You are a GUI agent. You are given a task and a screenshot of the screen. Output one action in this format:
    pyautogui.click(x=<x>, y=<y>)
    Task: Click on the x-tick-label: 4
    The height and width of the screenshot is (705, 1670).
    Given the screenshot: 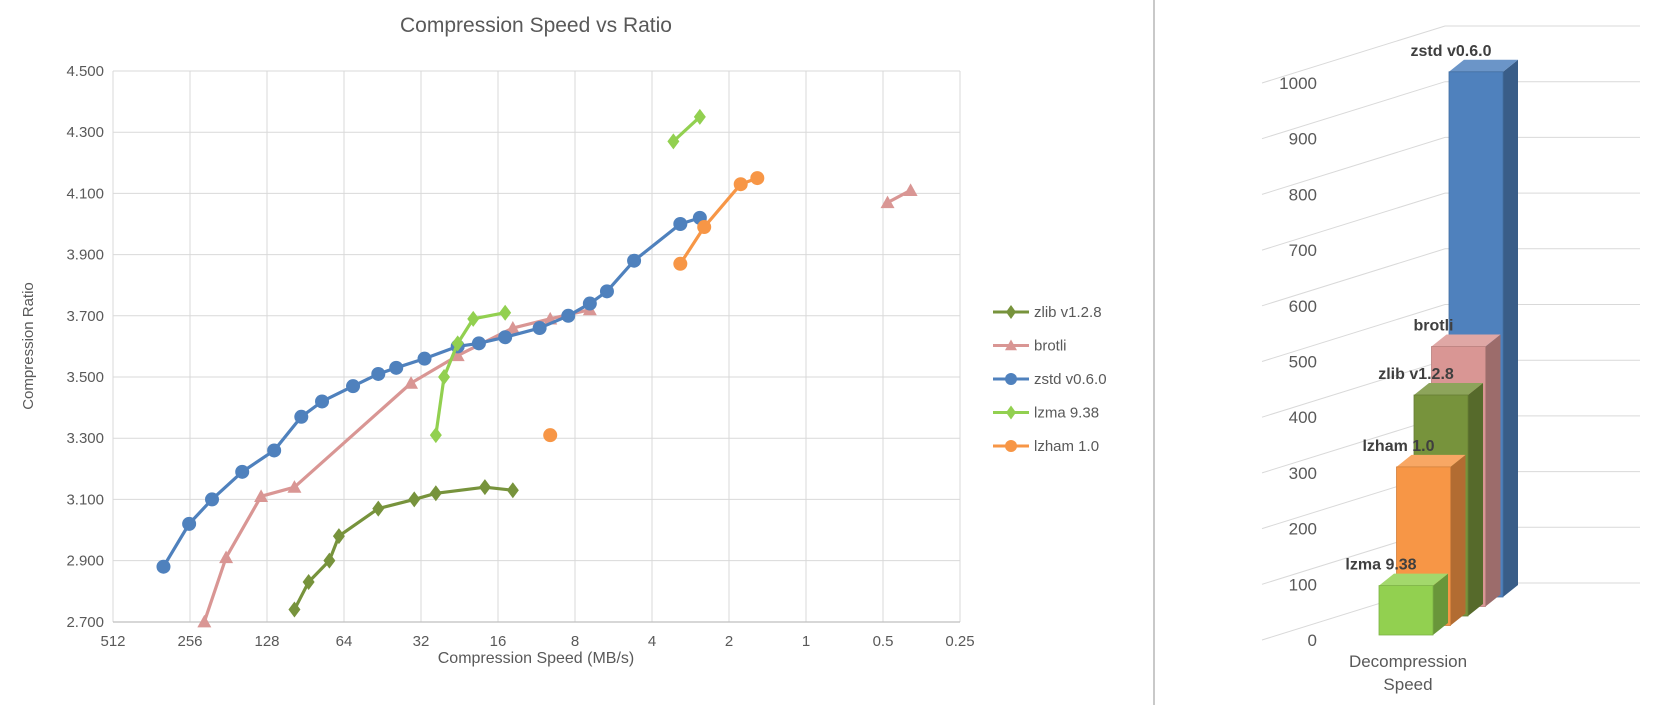 What is the action you would take?
    pyautogui.click(x=652, y=641)
    